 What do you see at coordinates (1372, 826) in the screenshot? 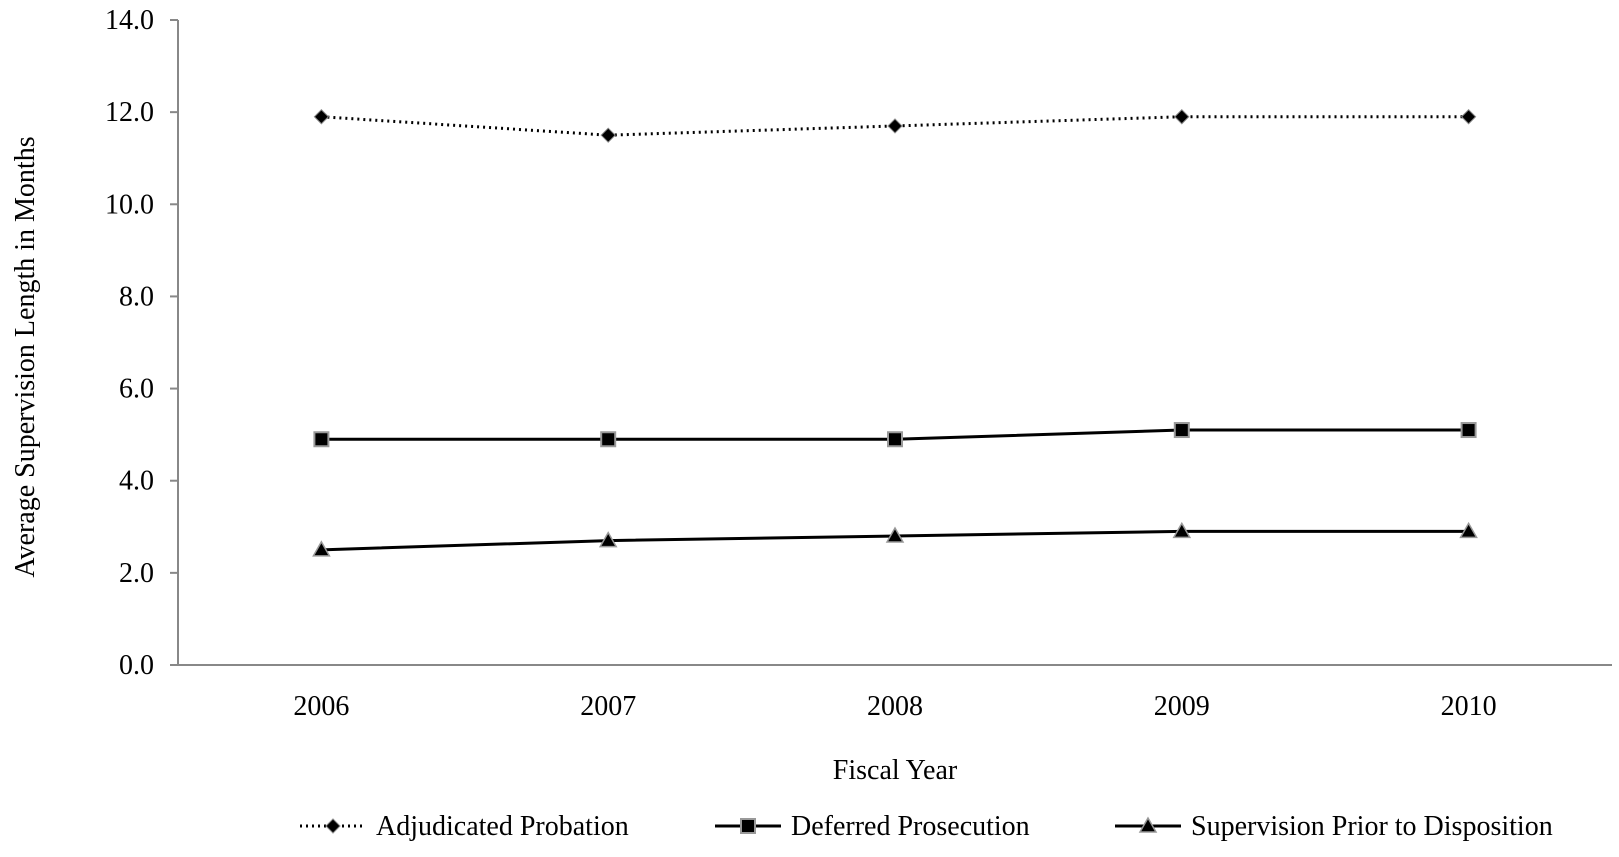
I see `legend-label: Supervision Prior to Disposition` at bounding box center [1372, 826].